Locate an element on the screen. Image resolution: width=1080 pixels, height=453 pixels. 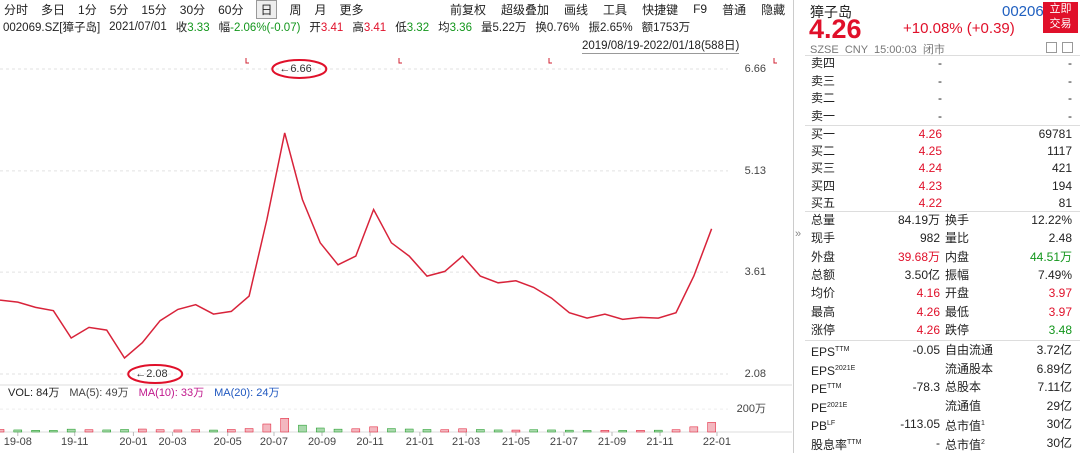
tool-button: 隐藏 is located at coordinates (773, 9).